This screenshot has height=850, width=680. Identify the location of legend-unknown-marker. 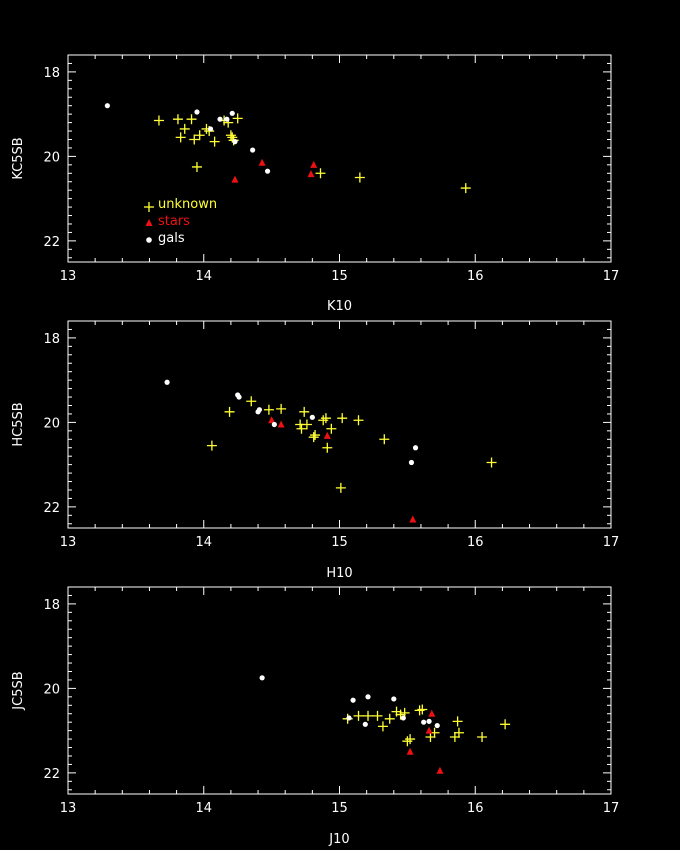
(149, 207).